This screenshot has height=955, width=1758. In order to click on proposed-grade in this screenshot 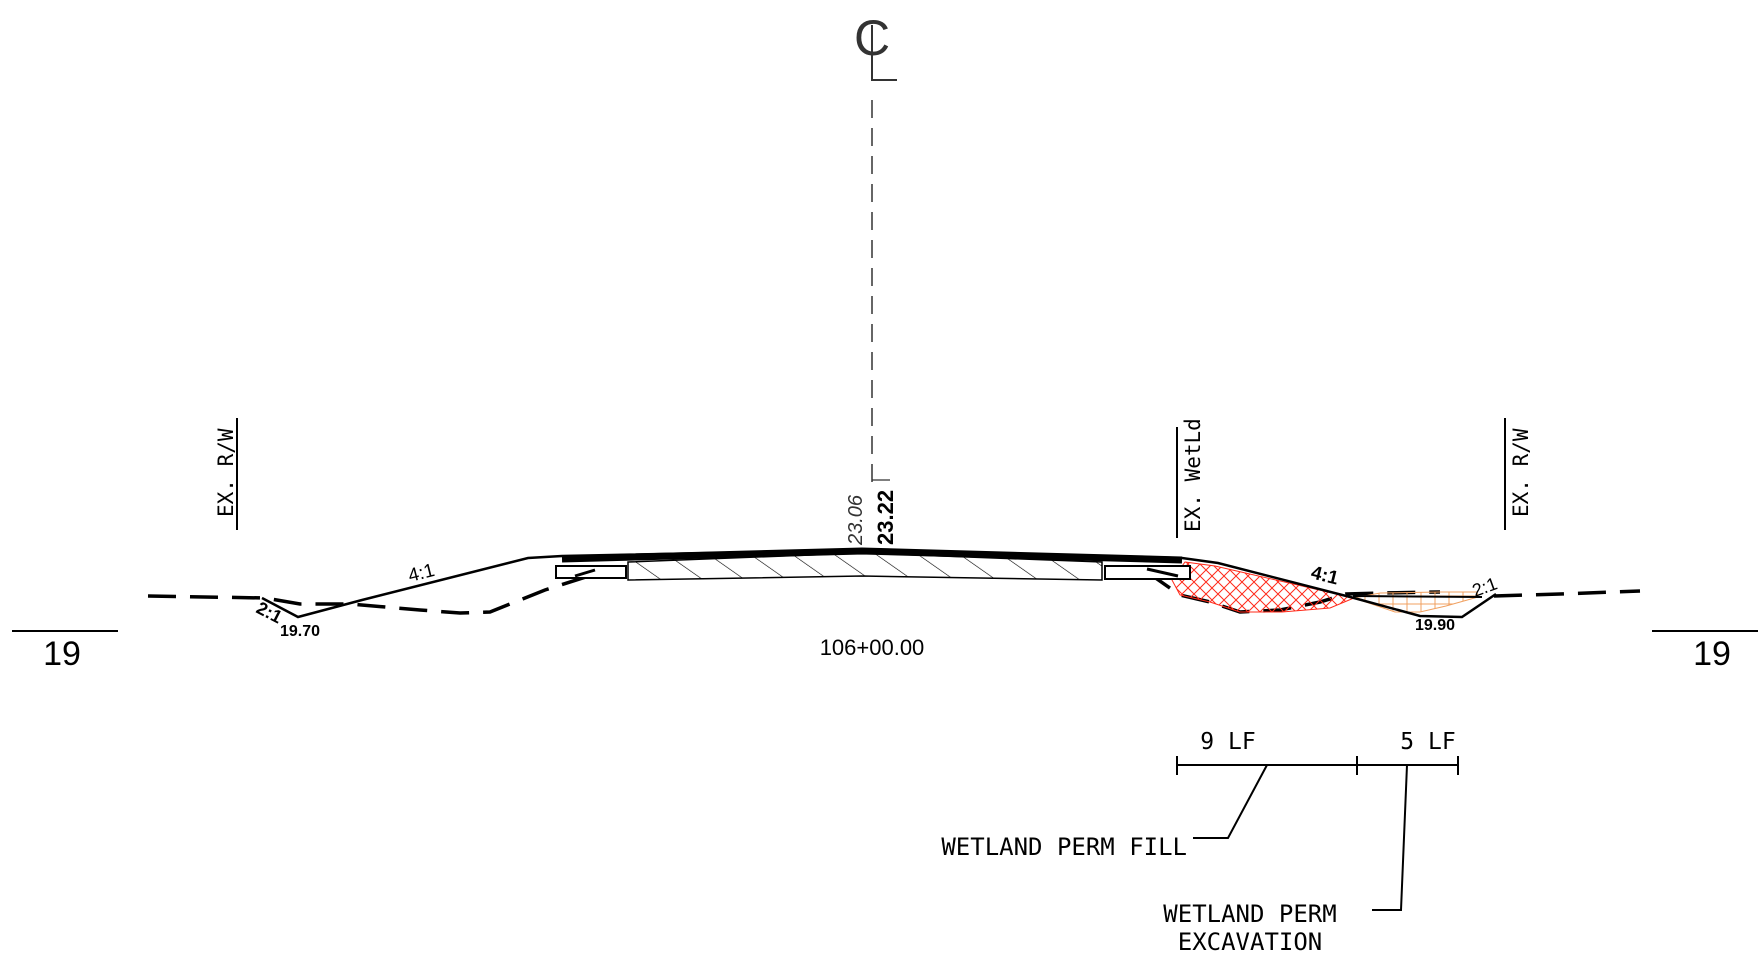, I will do `click(879, 583)`.